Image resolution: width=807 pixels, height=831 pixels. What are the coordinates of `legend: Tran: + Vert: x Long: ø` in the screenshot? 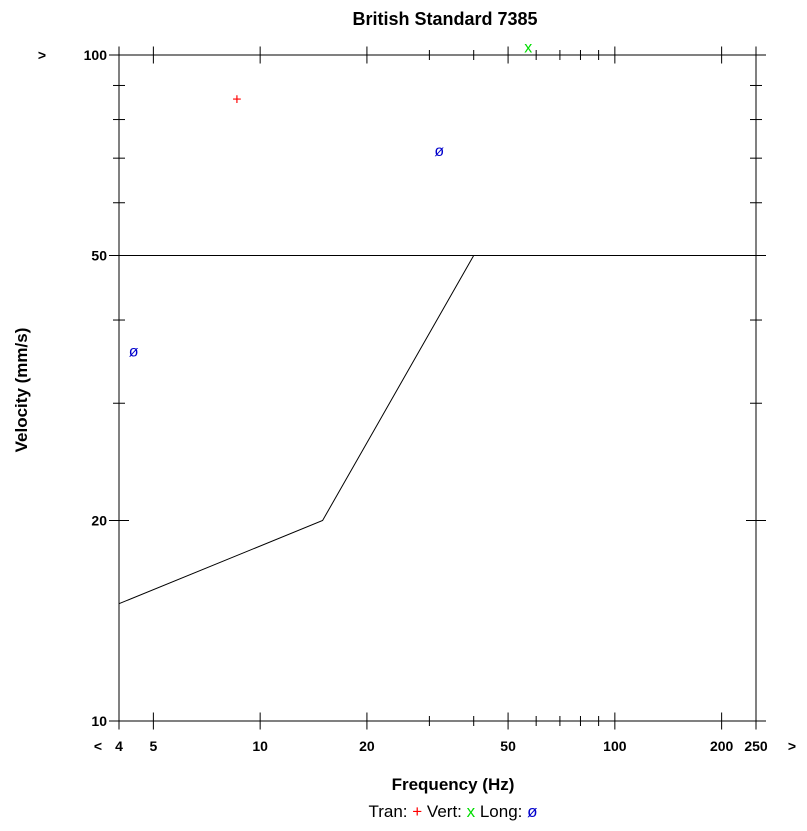 It's located at (452, 811).